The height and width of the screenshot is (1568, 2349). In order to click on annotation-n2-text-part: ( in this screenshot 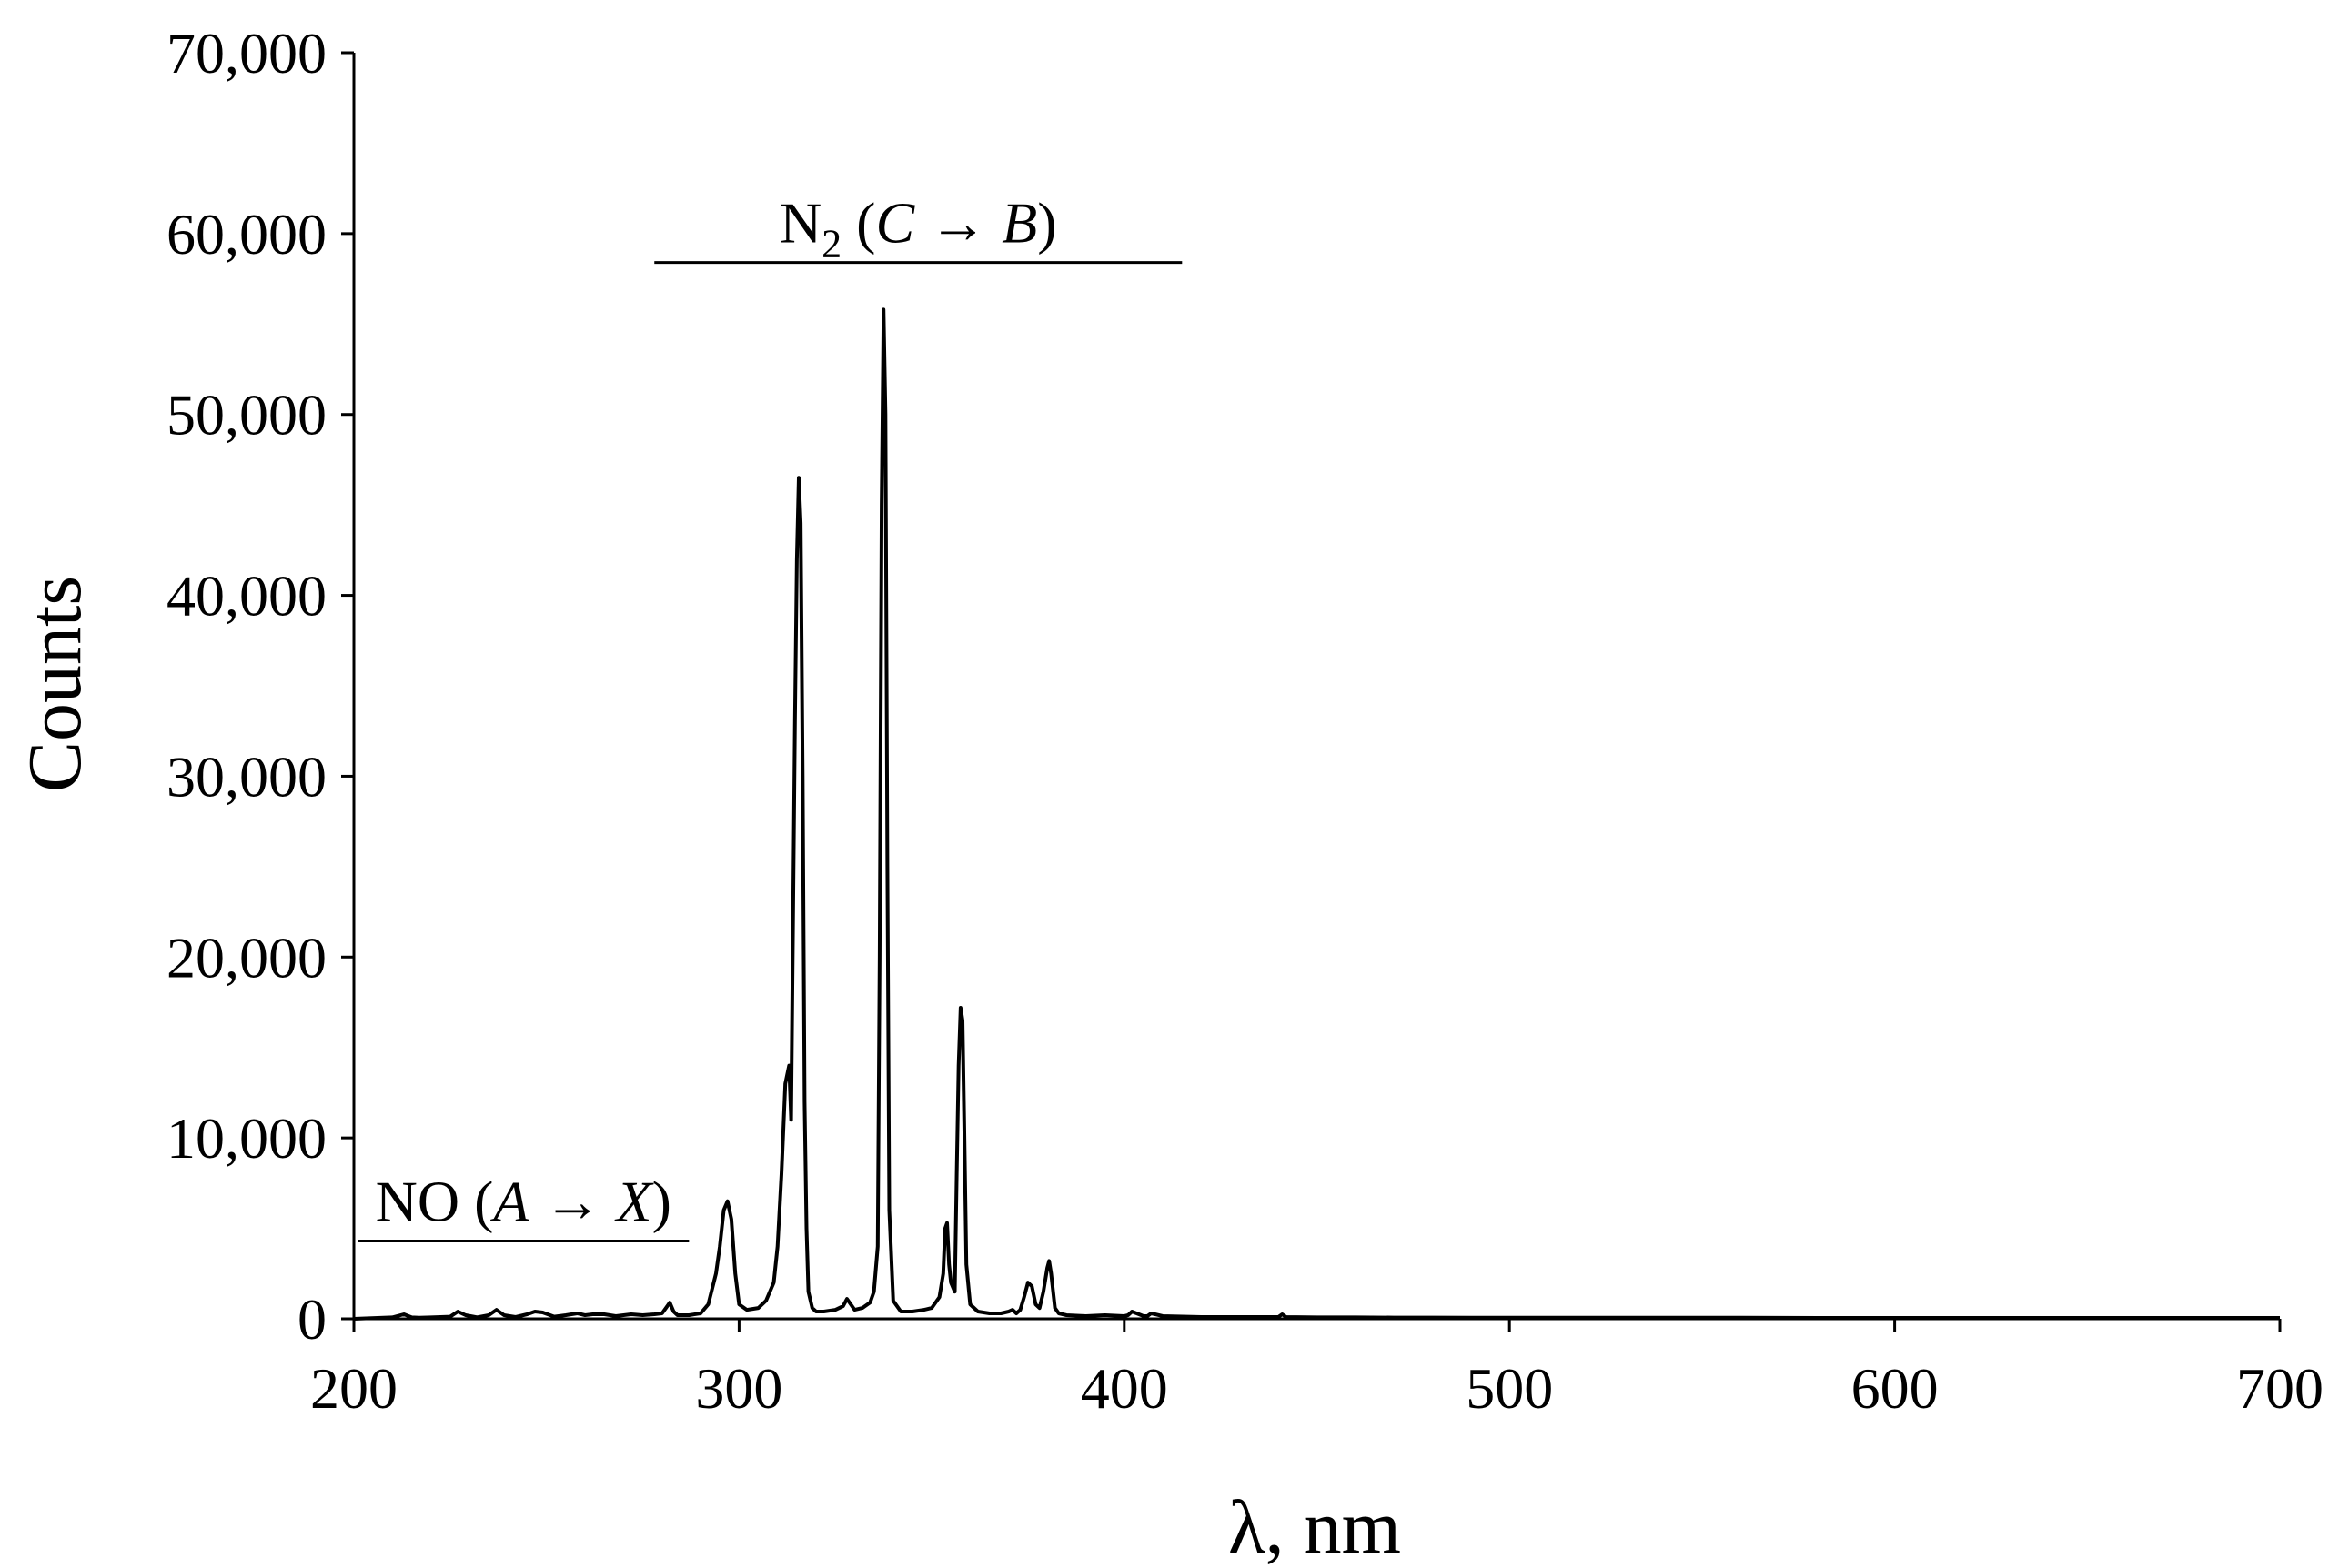, I will do `click(858, 223)`.